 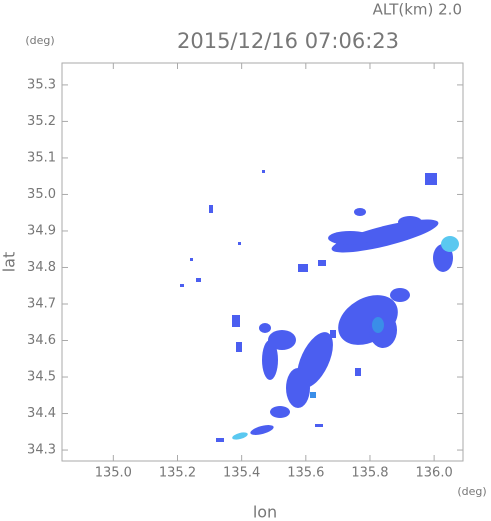 What do you see at coordinates (41, 84) in the screenshot?
I see `y-tick-label: 35.3` at bounding box center [41, 84].